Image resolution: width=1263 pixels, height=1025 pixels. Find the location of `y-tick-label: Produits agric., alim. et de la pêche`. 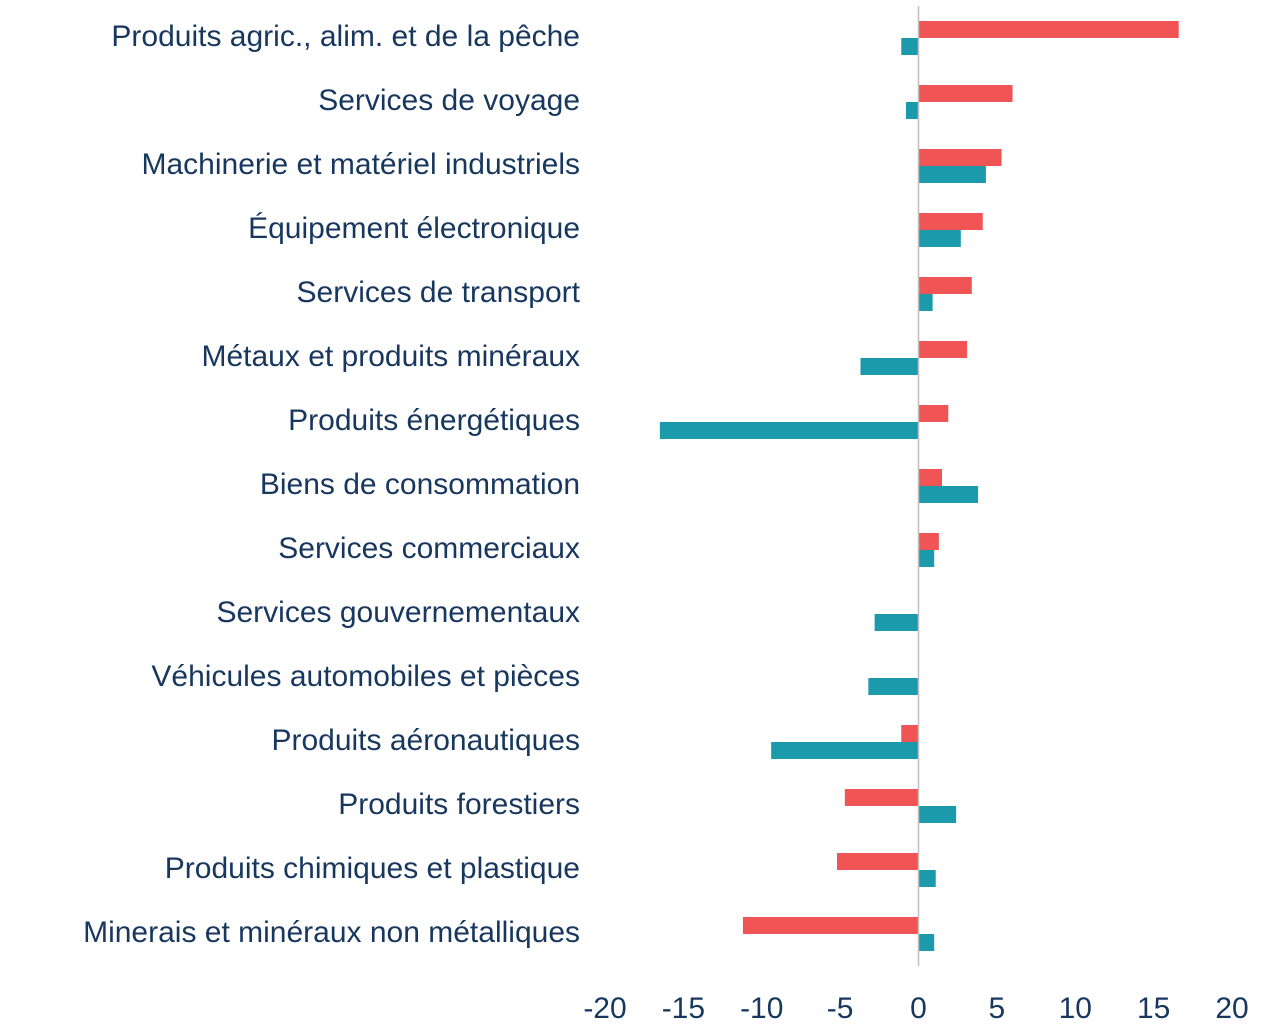

y-tick-label: Produits agric., alim. et de la pêche is located at coordinates (345, 36).